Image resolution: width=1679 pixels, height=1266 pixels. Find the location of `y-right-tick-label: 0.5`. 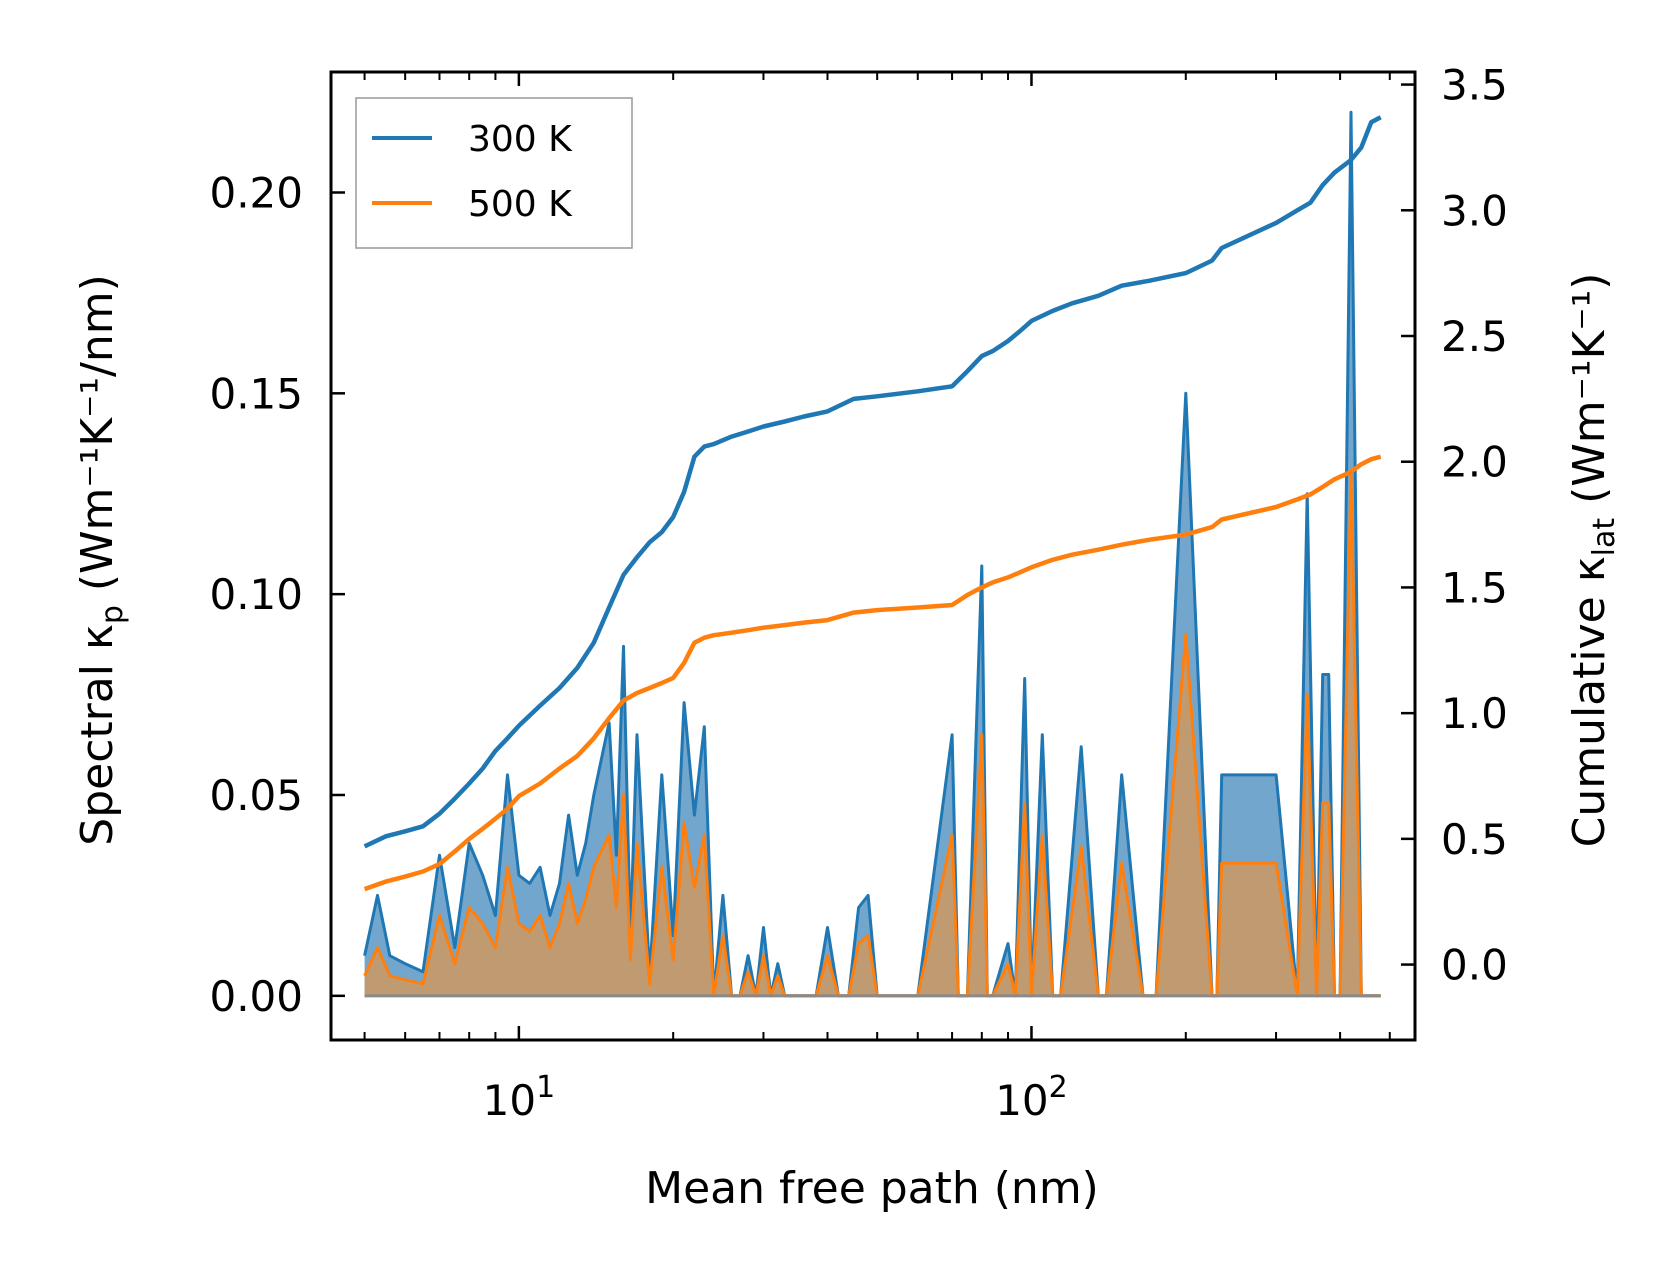

y-right-tick-label: 0.5 is located at coordinates (1474, 839).